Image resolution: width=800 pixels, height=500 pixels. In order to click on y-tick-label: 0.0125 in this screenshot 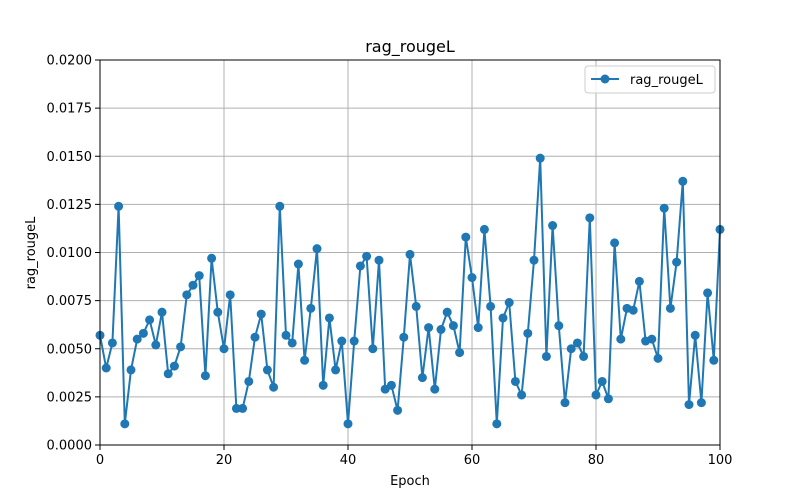, I will do `click(70, 205)`.